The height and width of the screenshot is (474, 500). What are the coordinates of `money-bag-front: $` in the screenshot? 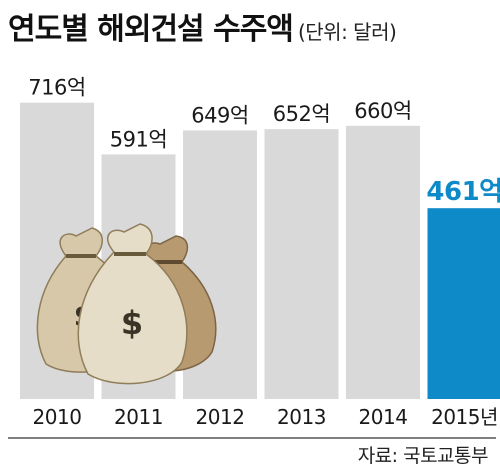 It's located at (132, 304).